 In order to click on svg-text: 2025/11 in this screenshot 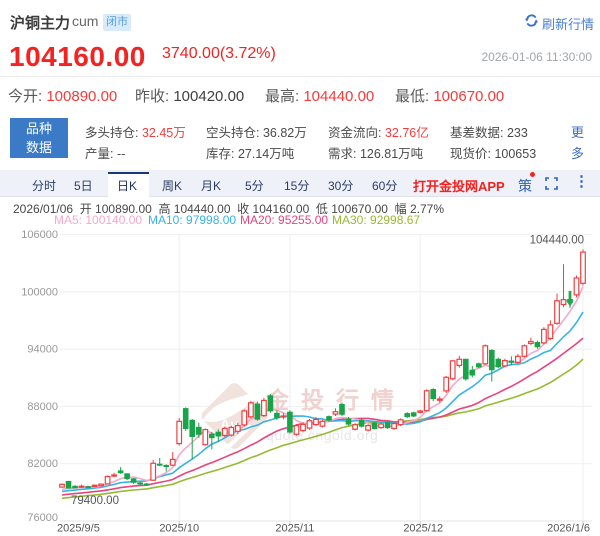, I will do `click(294, 529)`.